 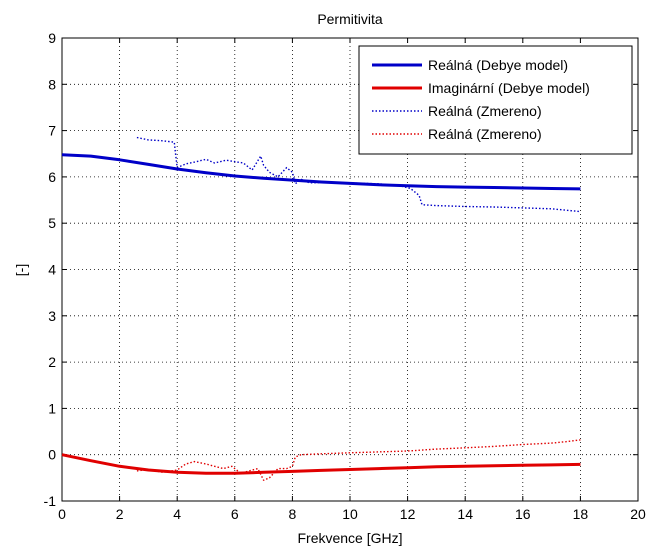 What do you see at coordinates (581, 514) in the screenshot?
I see `x-tick-label: 18` at bounding box center [581, 514].